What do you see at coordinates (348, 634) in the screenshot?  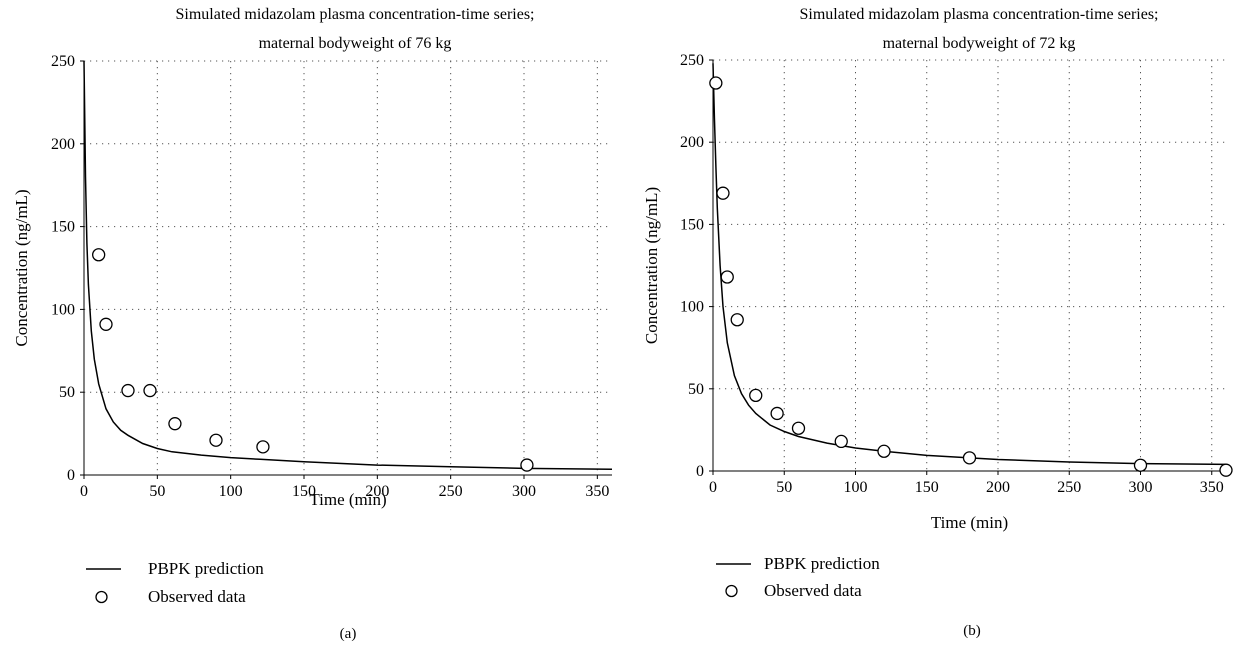 I see `panel-label: (a)` at bounding box center [348, 634].